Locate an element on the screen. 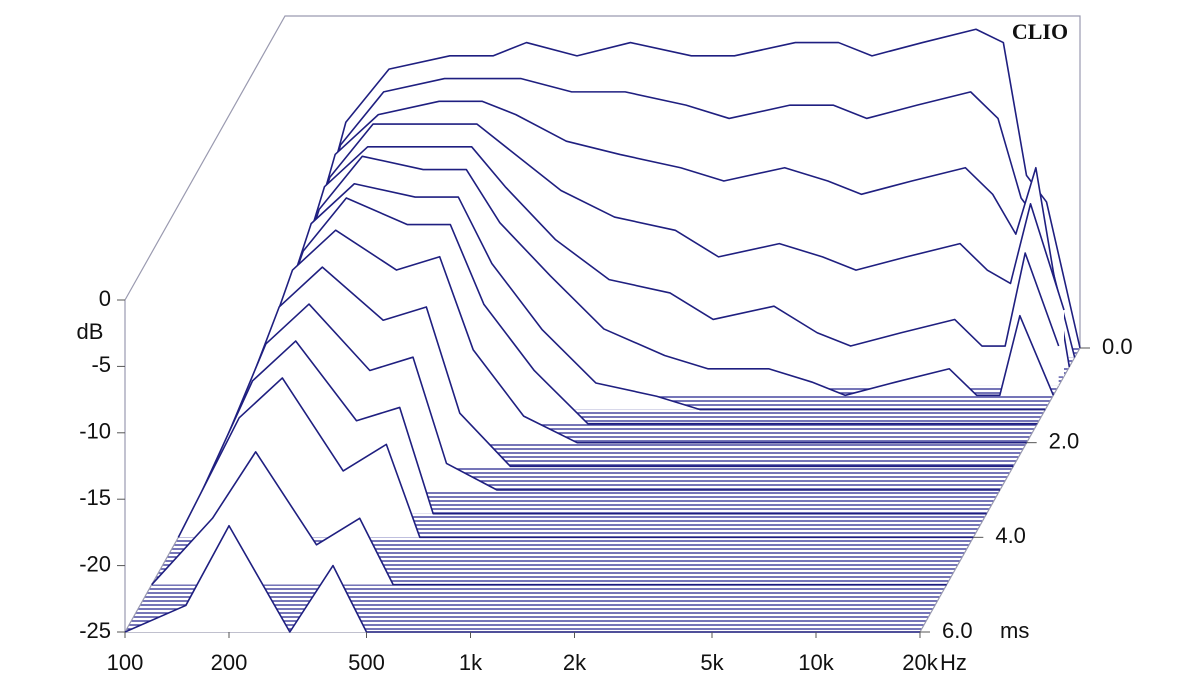 This screenshot has width=1200, height=690. z-tick-label: 0.0 is located at coordinates (1117, 346).